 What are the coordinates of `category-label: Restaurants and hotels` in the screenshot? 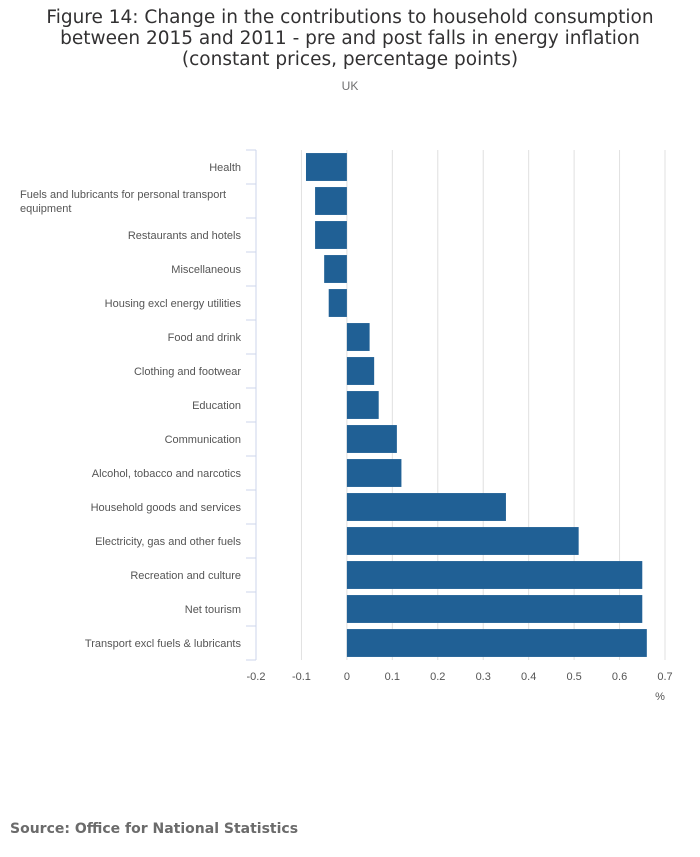 It's located at (185, 236).